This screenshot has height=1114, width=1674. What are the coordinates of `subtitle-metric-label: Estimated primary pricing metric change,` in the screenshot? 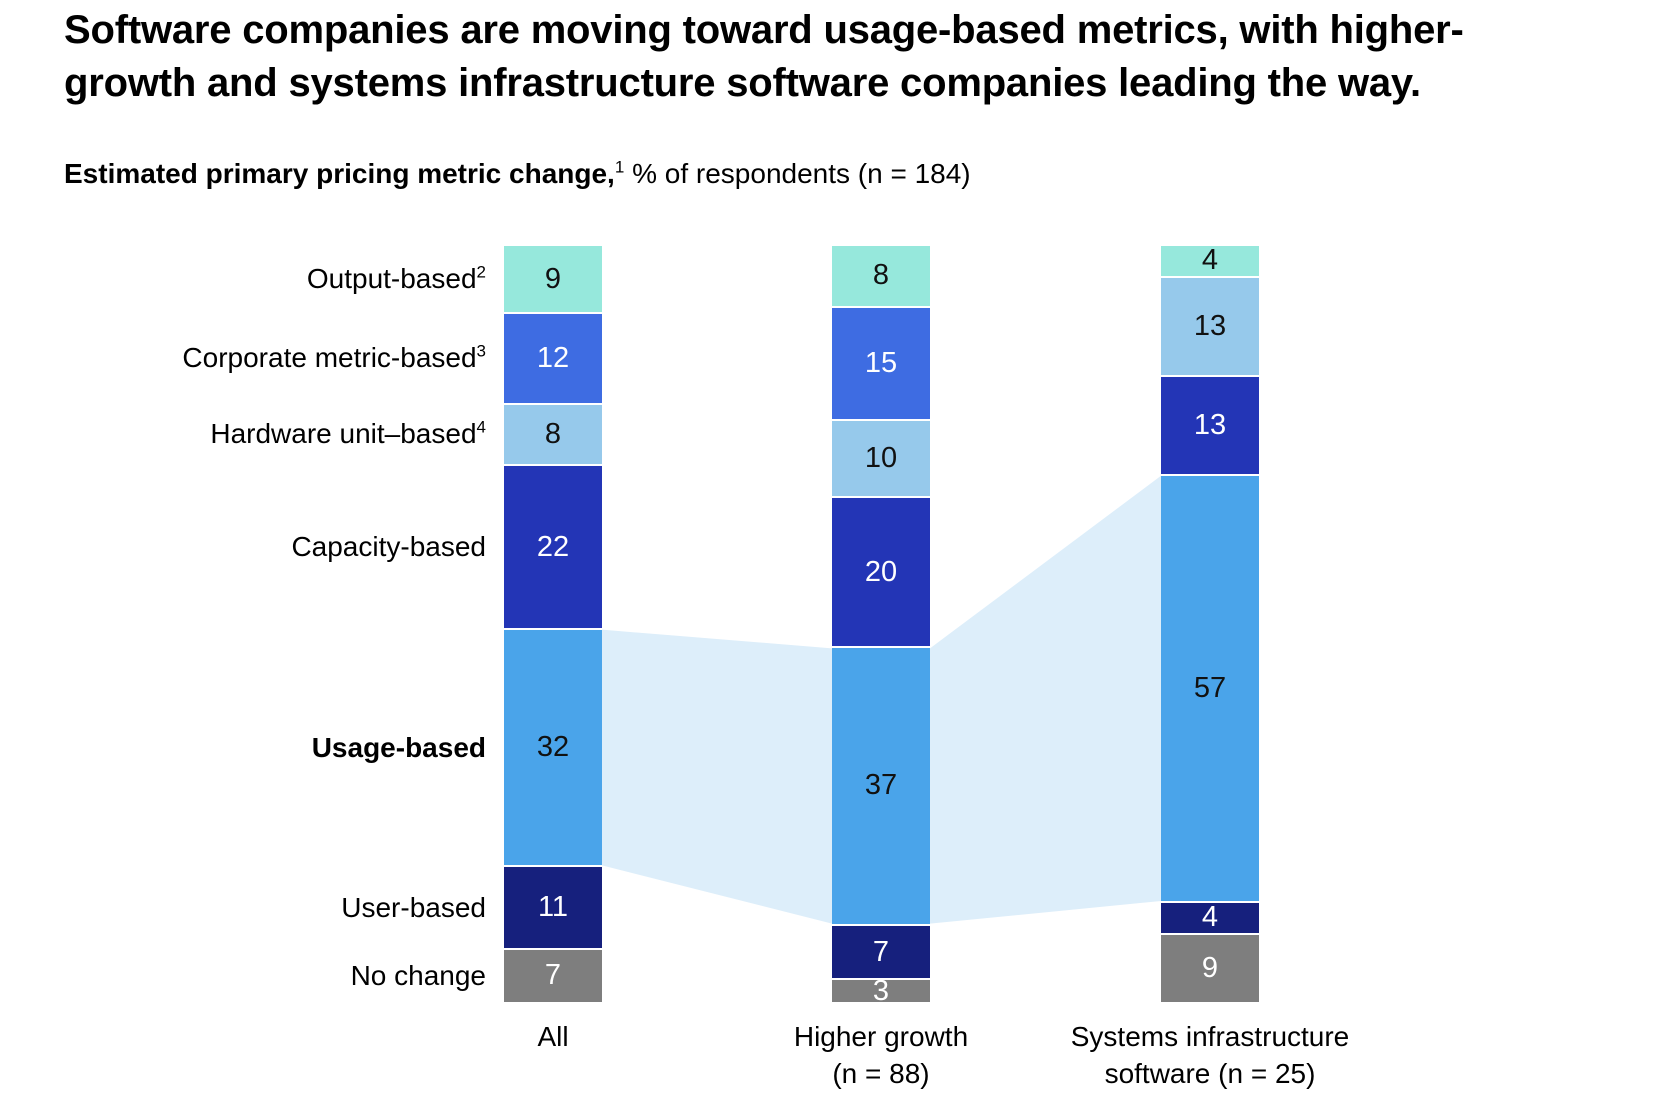 It's located at (339, 173).